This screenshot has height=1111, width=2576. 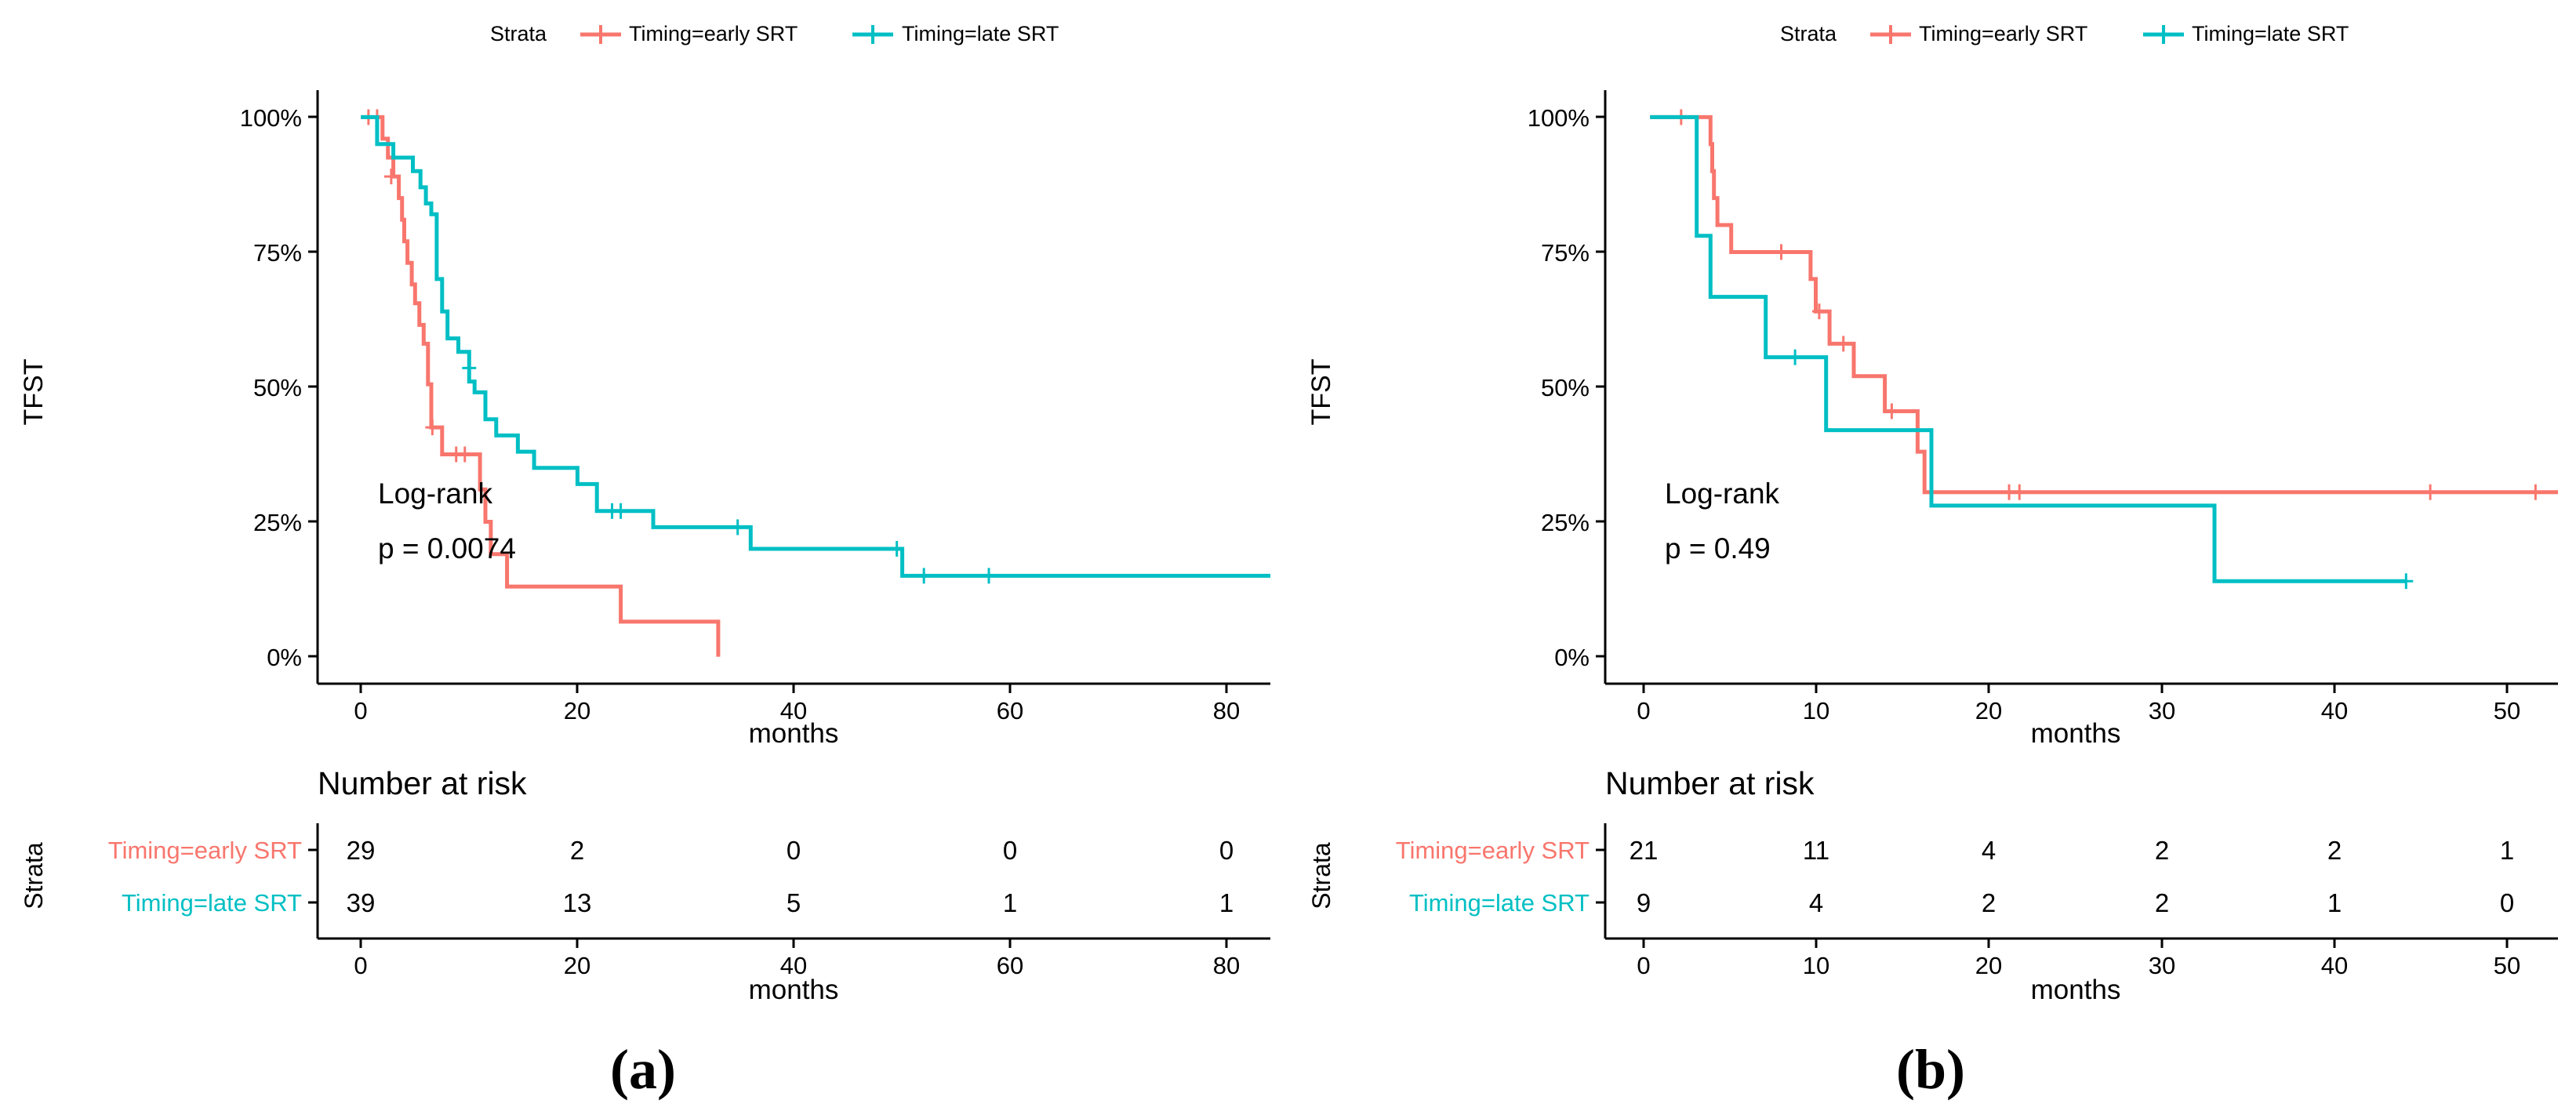 I want to click on risk-count: 5, so click(x=794, y=902).